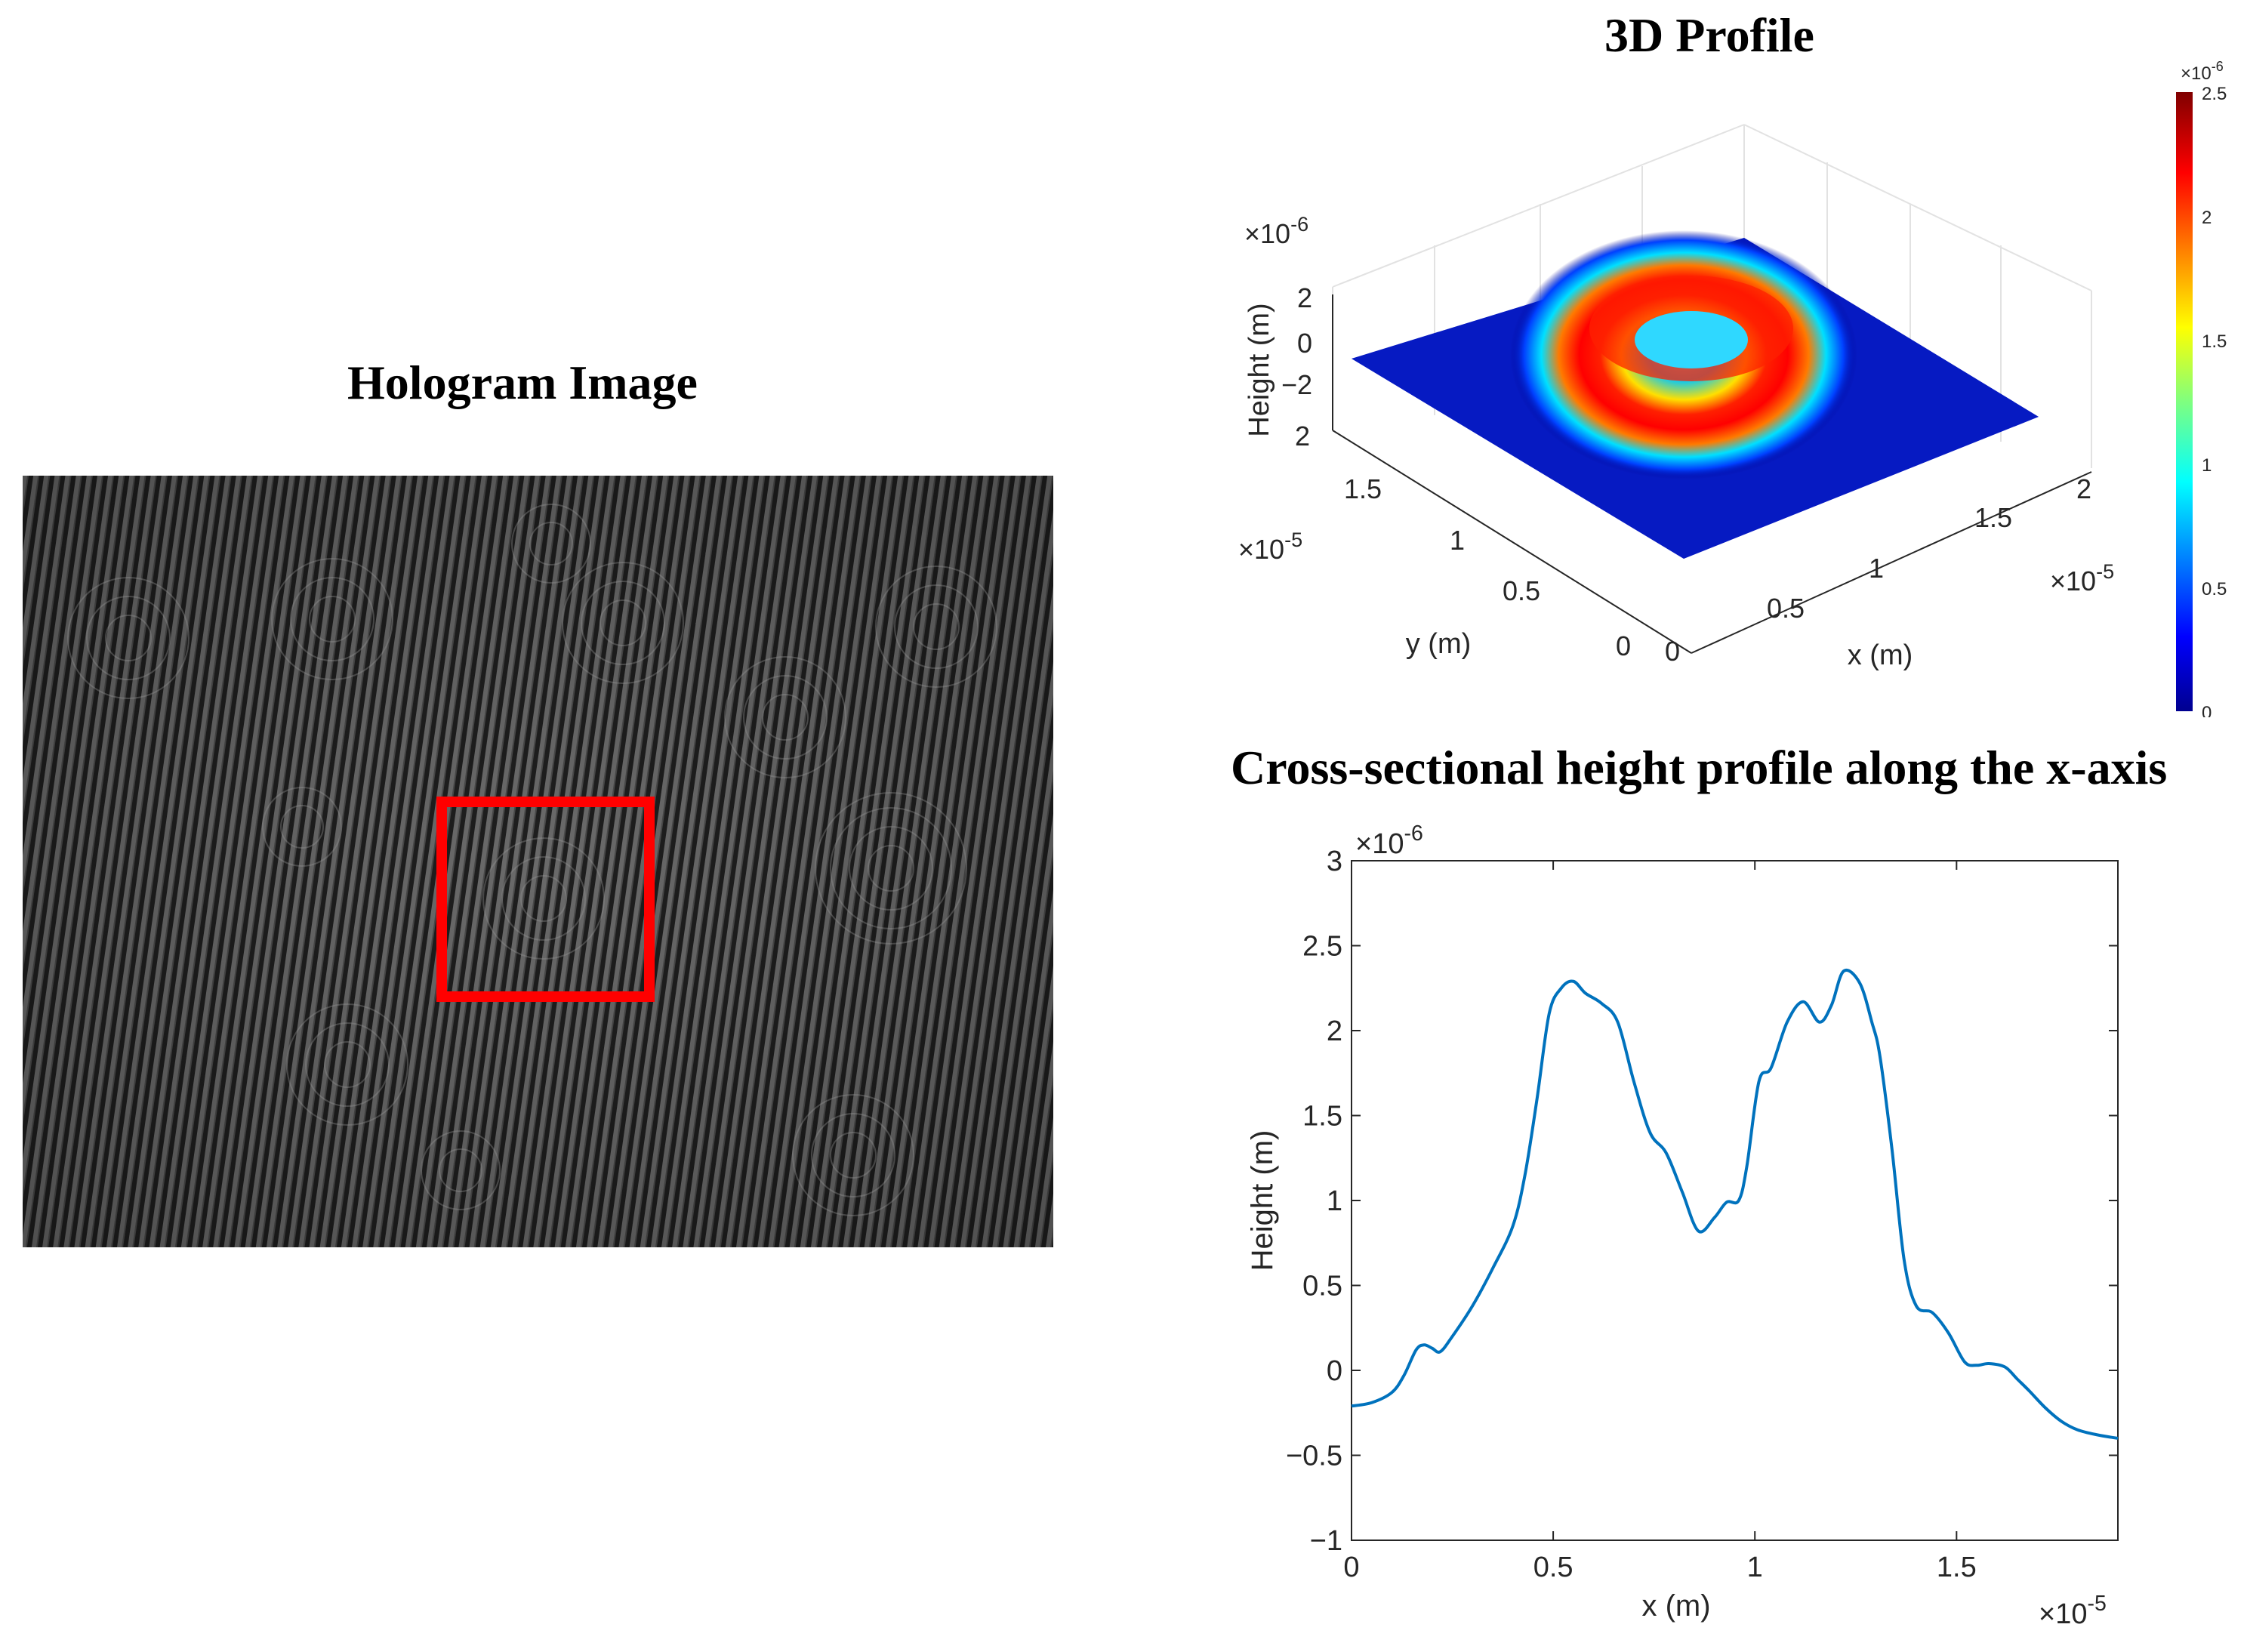 Image resolution: width=2247 pixels, height=1652 pixels. I want to click on y-exponent-label: ×10⁻⁵, so click(1270, 547).